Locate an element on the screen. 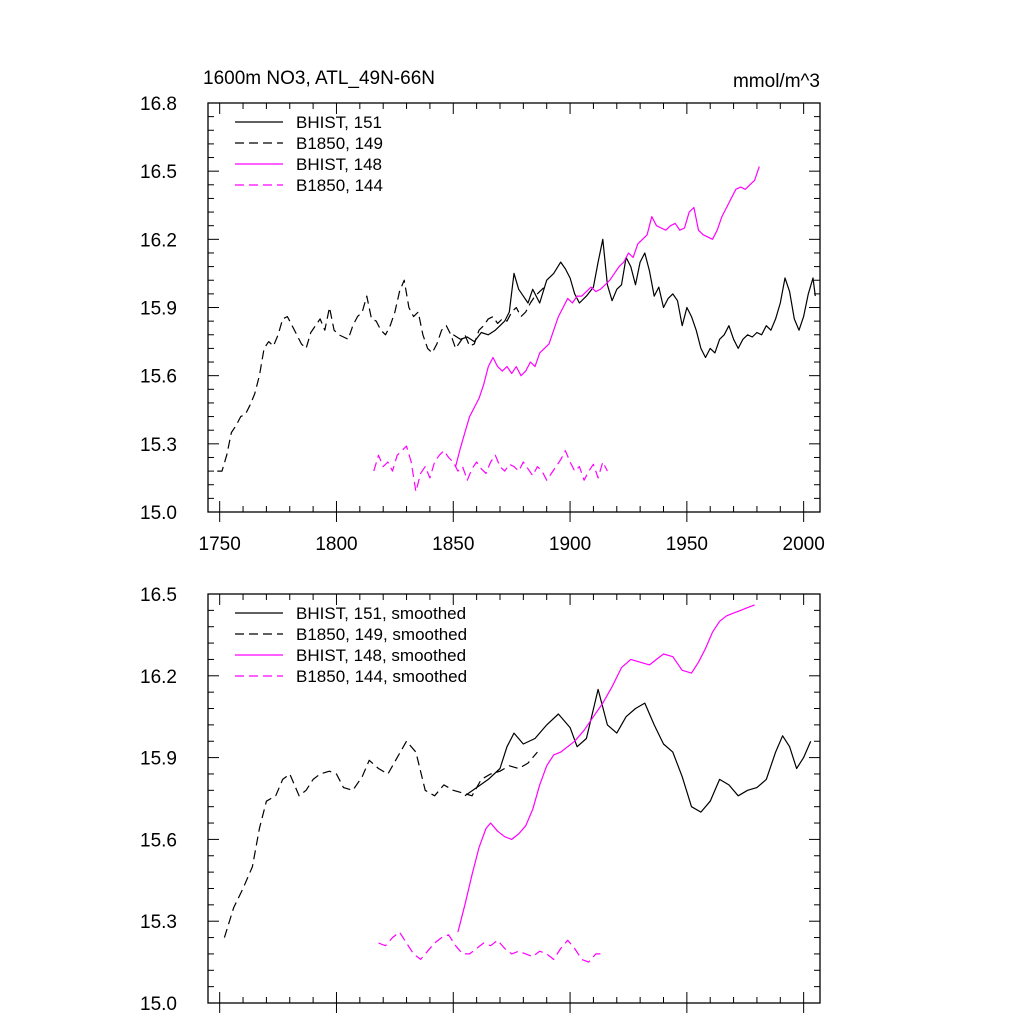 This screenshot has width=1024, height=1024. y-tick-label: 16.8 is located at coordinates (158, 104).